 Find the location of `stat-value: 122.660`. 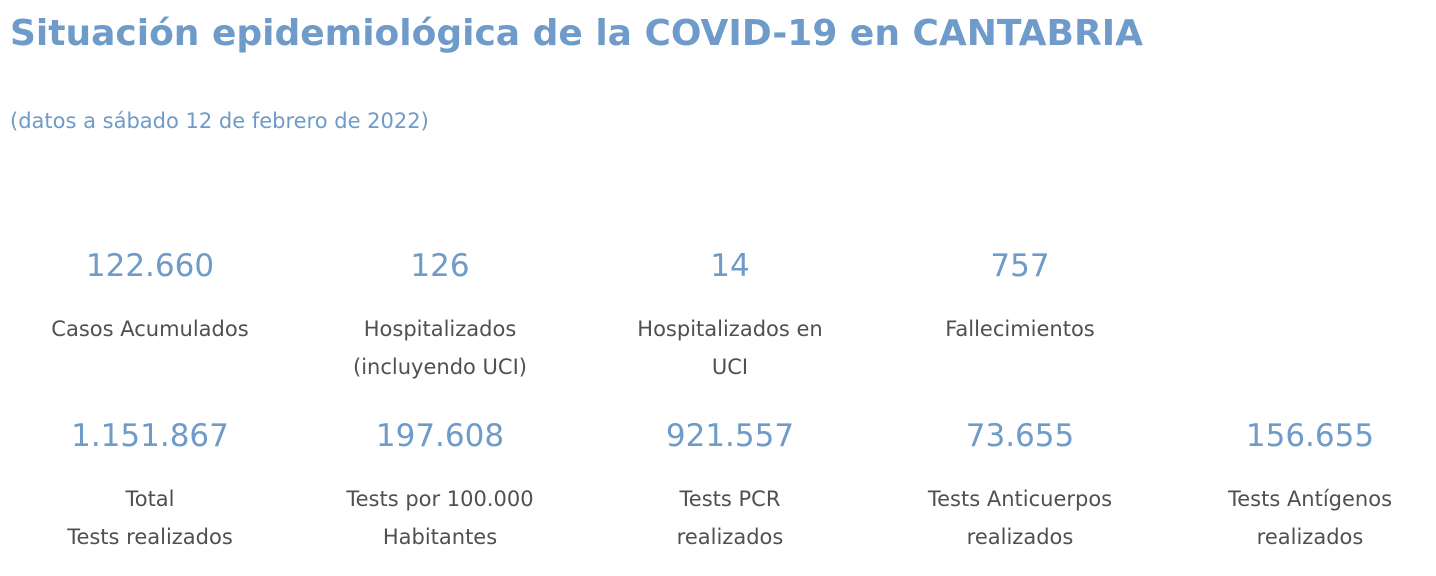

stat-value: 122.660 is located at coordinates (150, 266).